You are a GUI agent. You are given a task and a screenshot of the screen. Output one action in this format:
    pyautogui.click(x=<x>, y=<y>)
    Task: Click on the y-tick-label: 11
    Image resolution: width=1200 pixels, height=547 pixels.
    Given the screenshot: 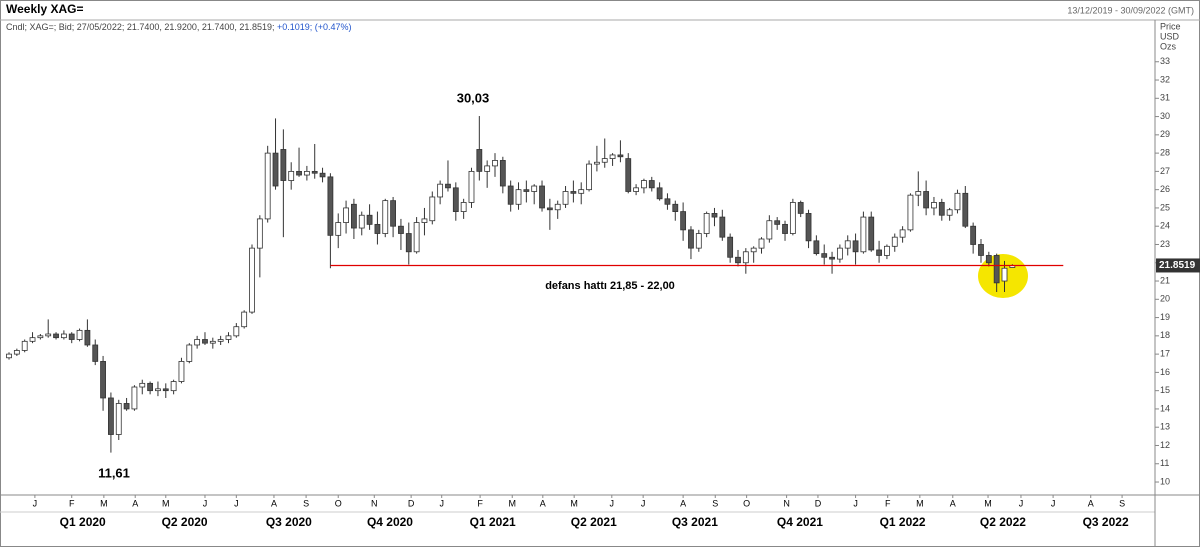 What is the action you would take?
    pyautogui.click(x=1164, y=463)
    